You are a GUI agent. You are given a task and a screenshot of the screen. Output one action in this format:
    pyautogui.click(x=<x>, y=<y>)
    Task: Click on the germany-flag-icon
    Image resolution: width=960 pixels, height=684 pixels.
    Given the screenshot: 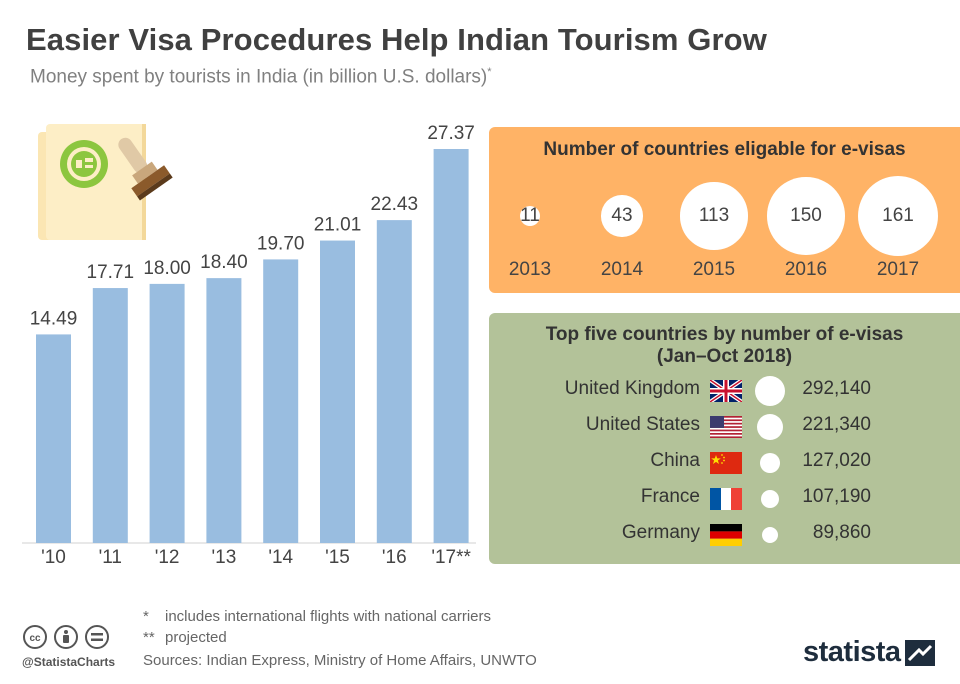 What is the action you would take?
    pyautogui.click(x=726, y=535)
    